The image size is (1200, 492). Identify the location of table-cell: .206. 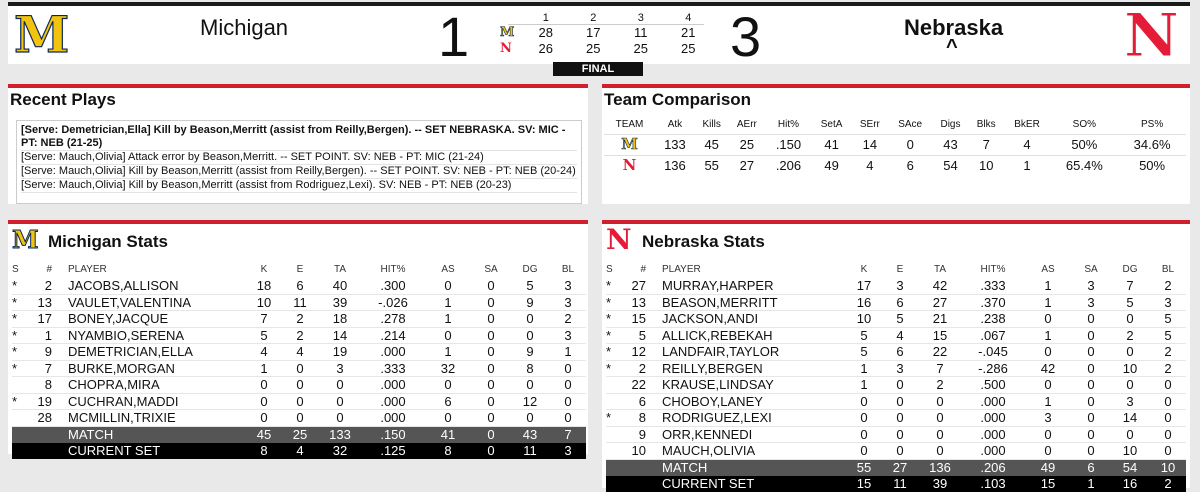
(788, 165).